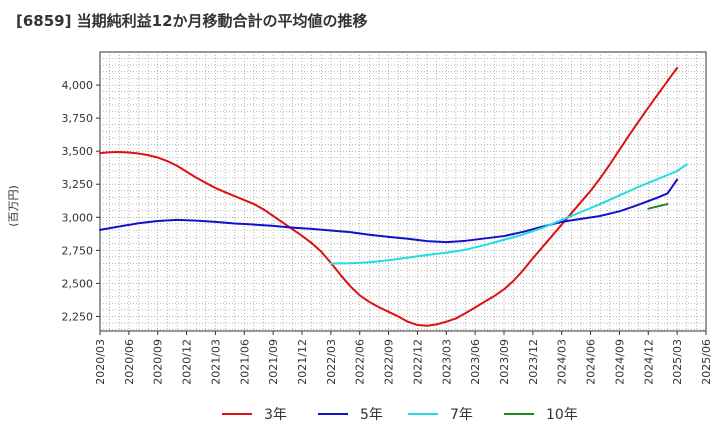 This screenshot has height=440, width=720. I want to click on x-tick-label: 2023/09, so click(504, 362).